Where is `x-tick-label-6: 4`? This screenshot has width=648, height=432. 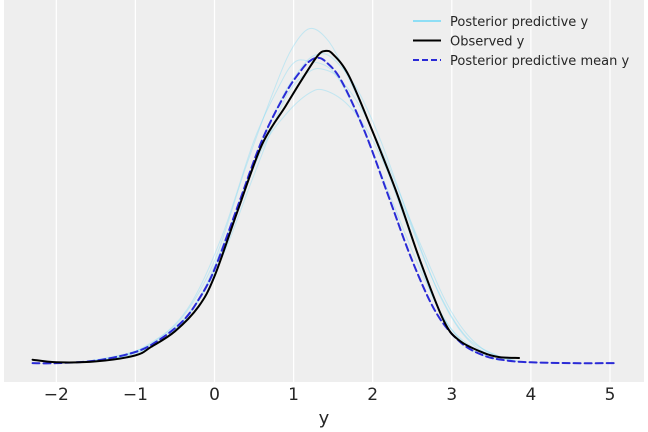 x-tick-label-6: 4 is located at coordinates (530, 395).